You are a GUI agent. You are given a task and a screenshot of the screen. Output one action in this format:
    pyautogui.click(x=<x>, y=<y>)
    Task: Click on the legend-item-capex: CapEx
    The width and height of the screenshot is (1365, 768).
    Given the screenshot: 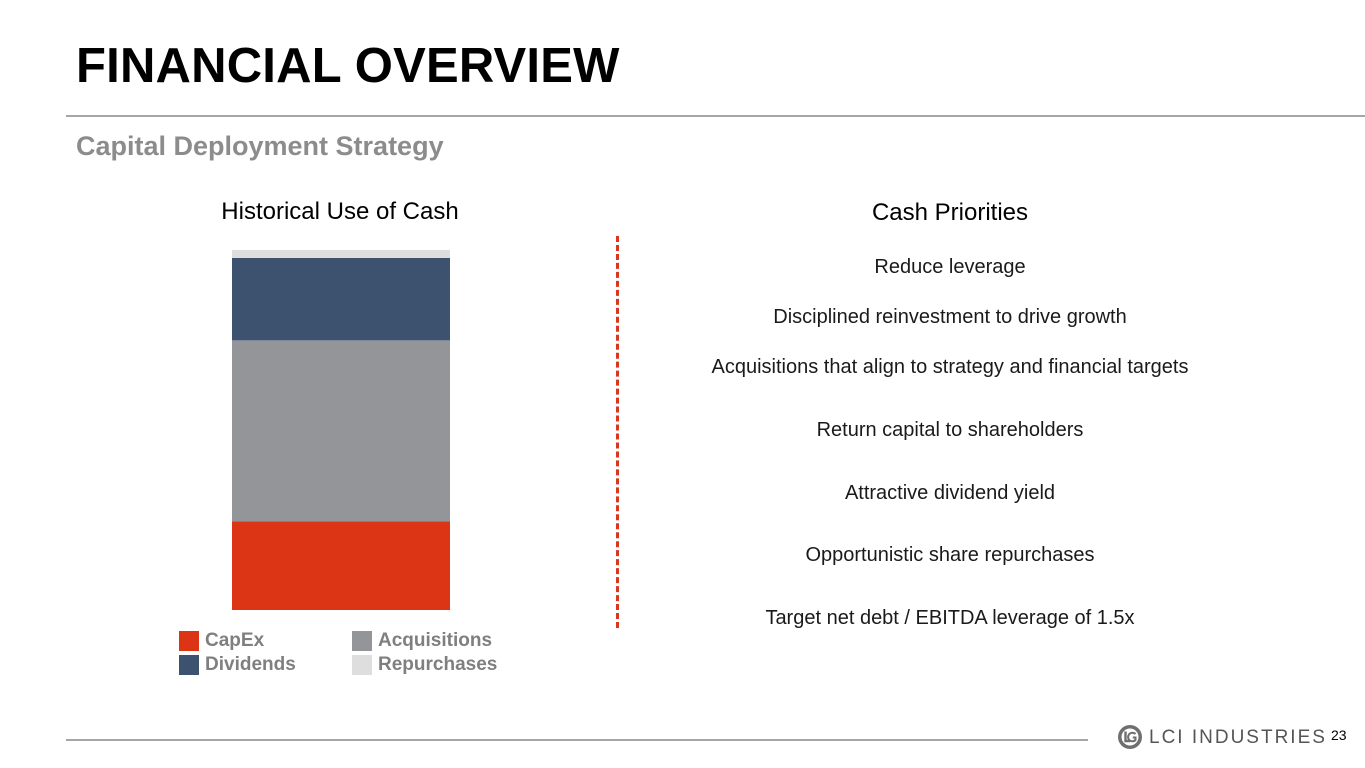 What is the action you would take?
    pyautogui.click(x=221, y=641)
    